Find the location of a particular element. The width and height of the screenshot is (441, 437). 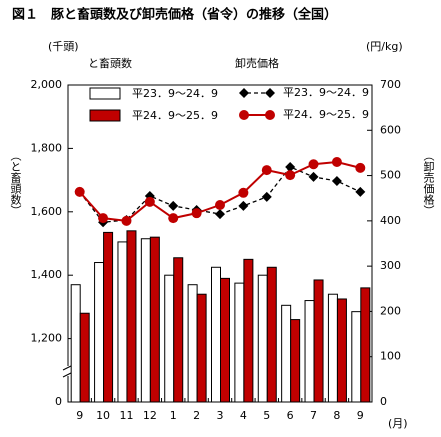

x-tick-label: 3 is located at coordinates (220, 415).